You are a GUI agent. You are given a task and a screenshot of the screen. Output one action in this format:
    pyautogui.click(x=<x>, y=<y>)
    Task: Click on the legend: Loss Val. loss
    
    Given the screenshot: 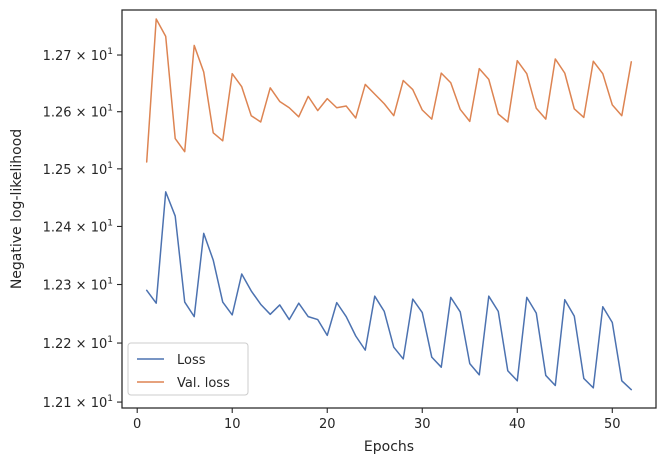 What is the action you would take?
    pyautogui.click(x=188, y=369)
    